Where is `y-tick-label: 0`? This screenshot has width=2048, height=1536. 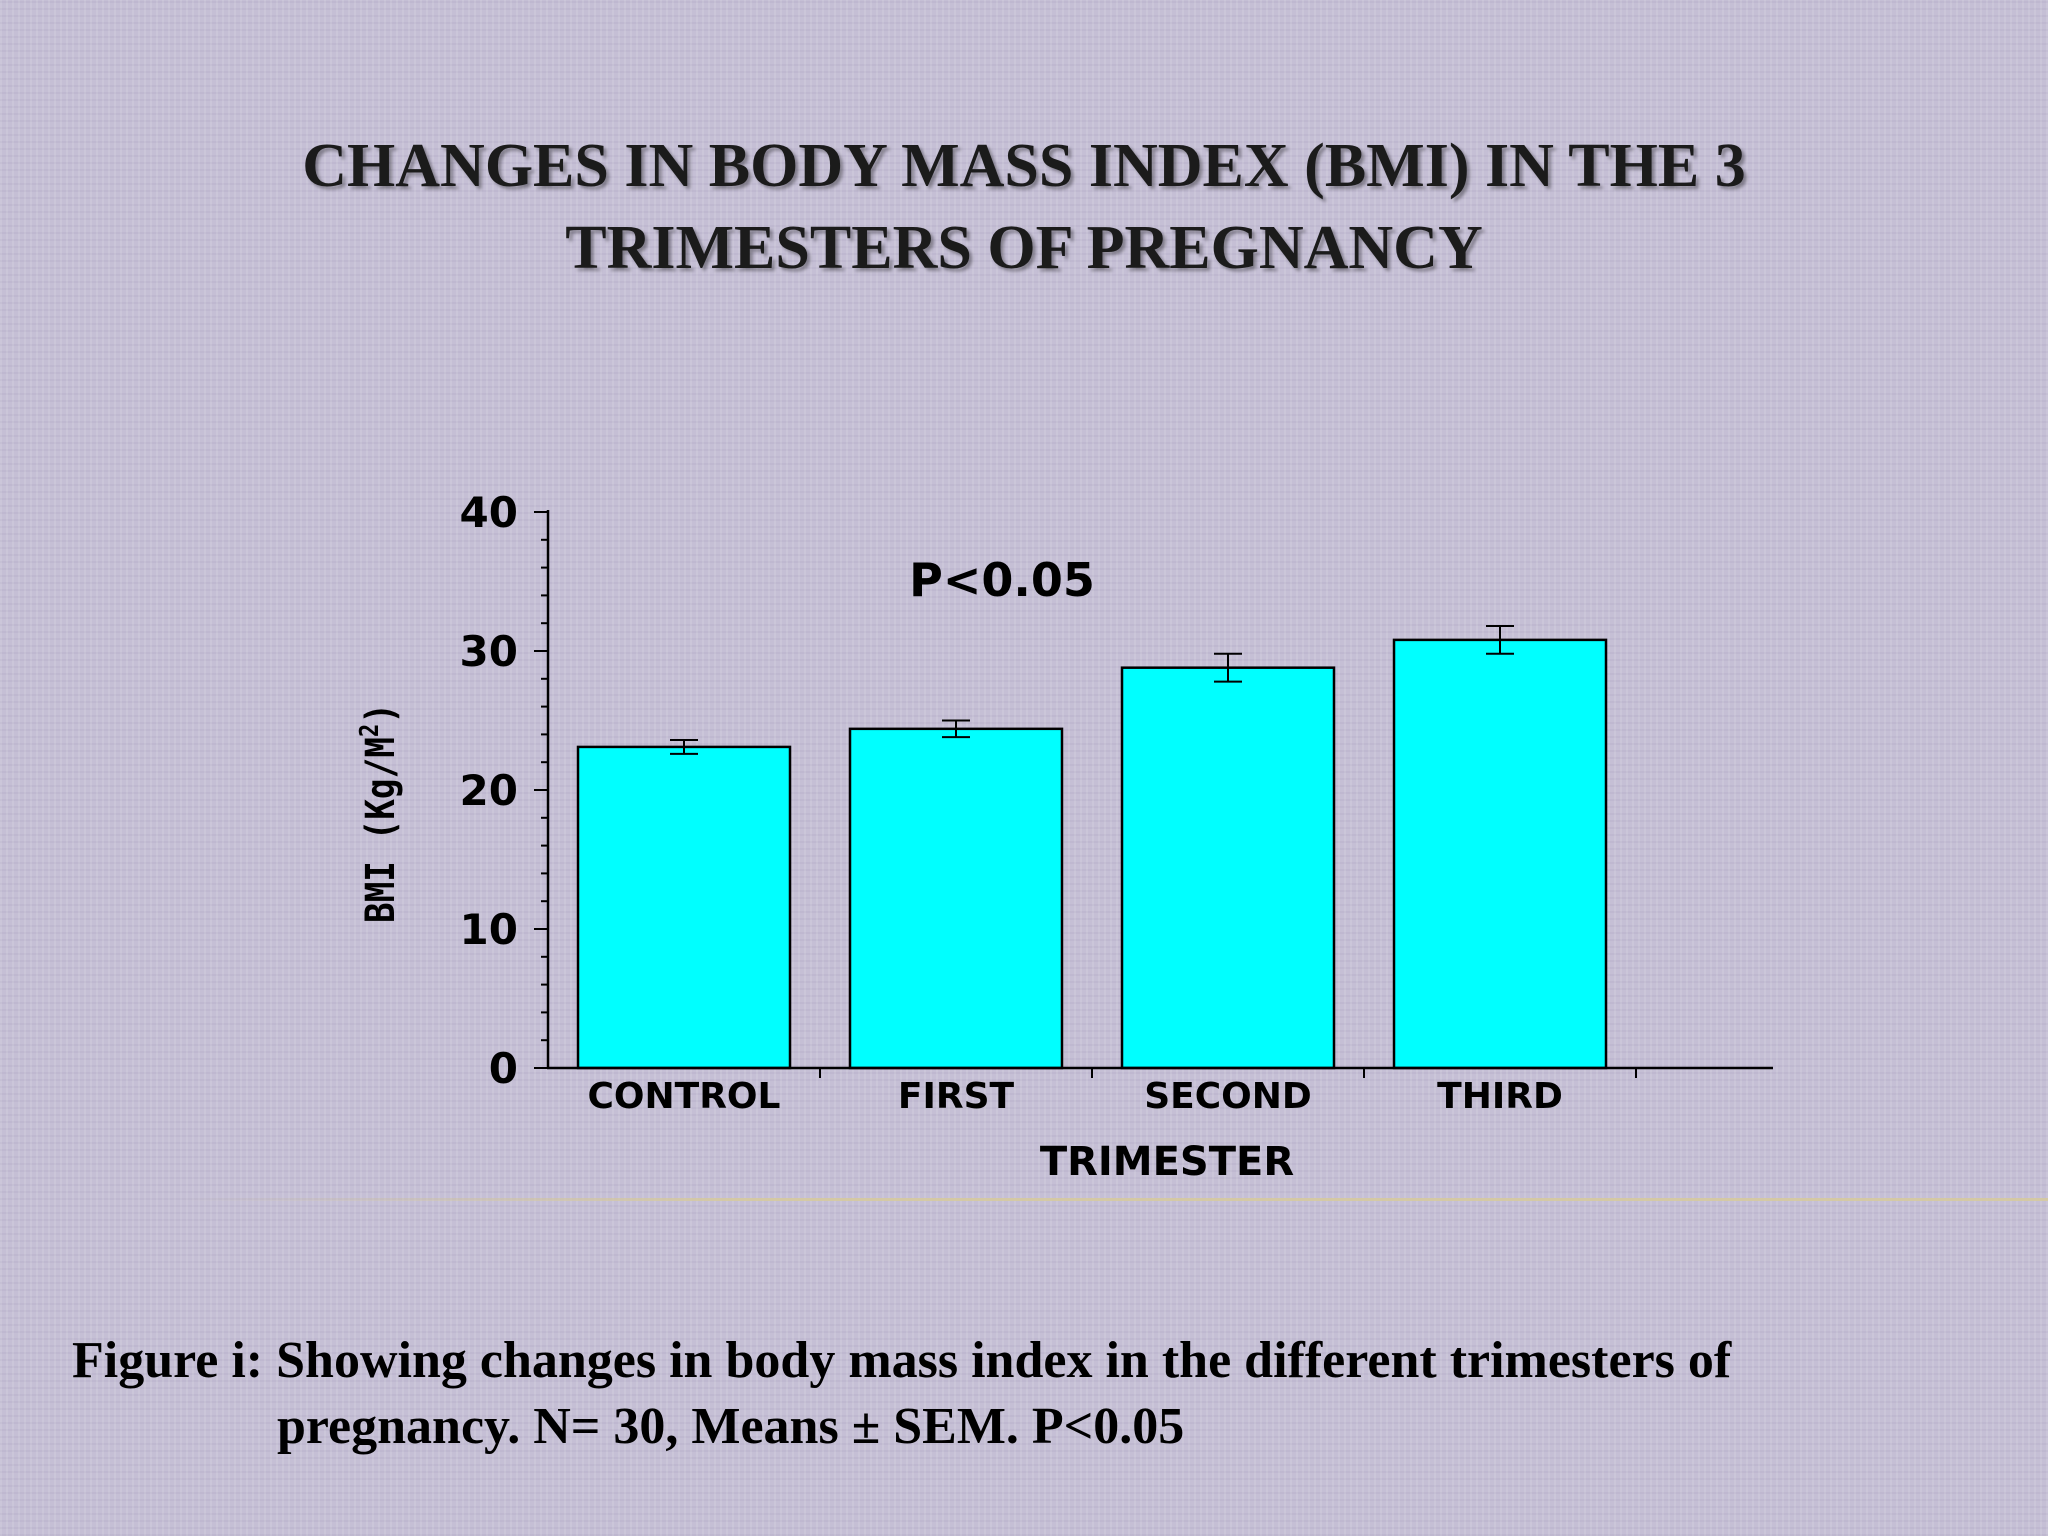
y-tick-label: 0 is located at coordinates (503, 1068).